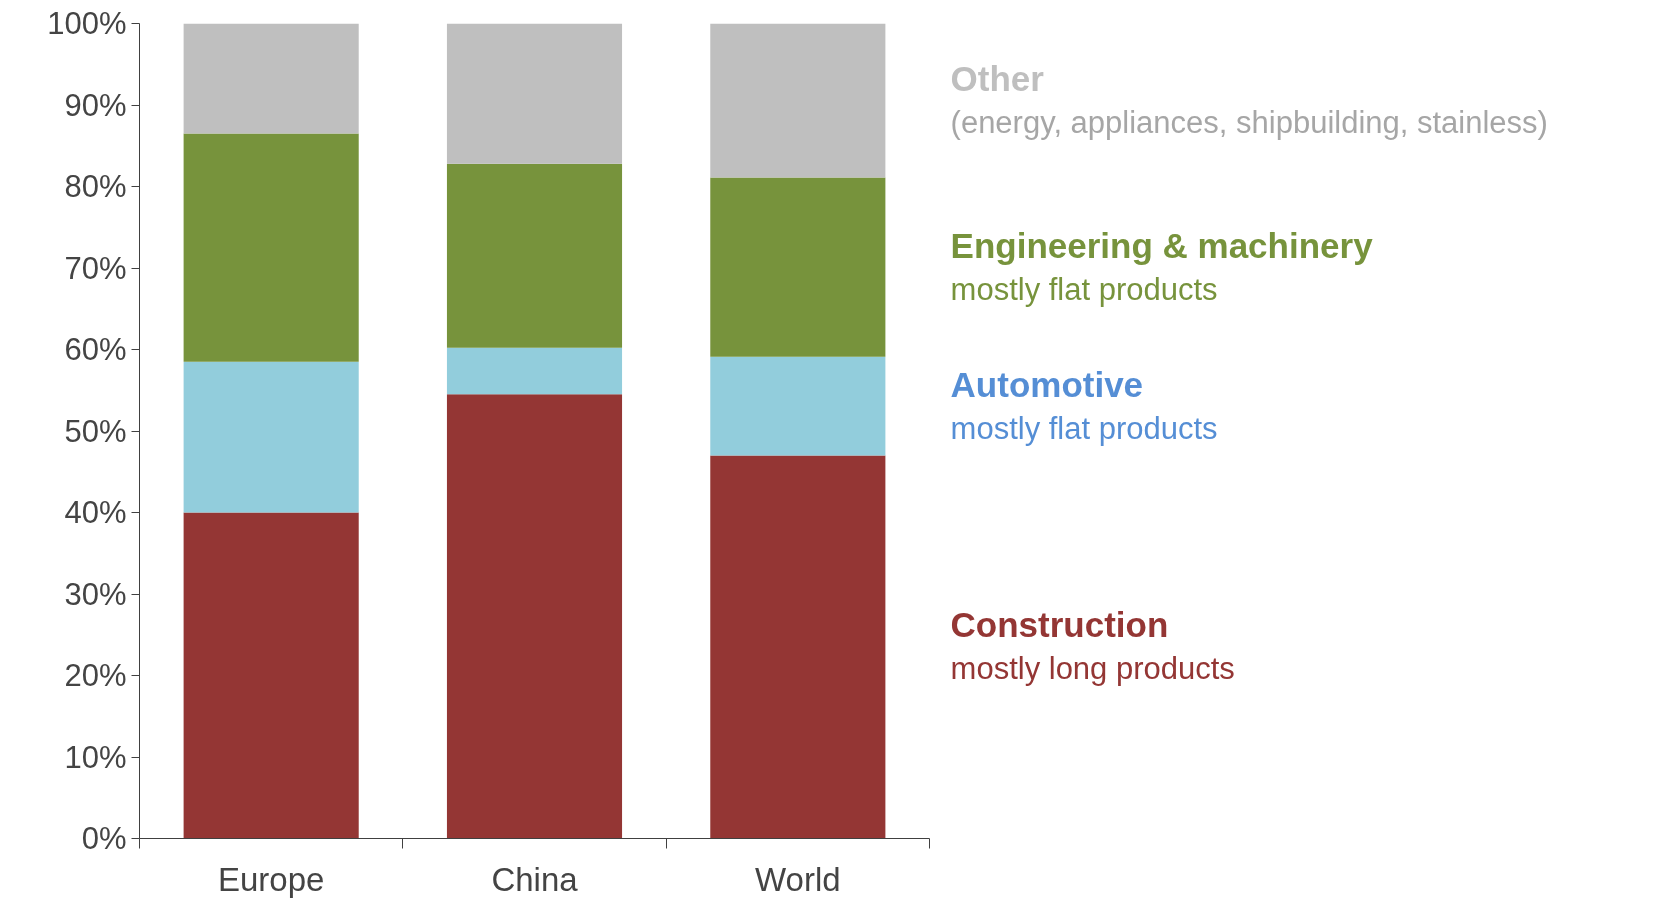 This screenshot has height=904, width=1675. I want to click on y-tick-label: 70%, so click(95, 268).